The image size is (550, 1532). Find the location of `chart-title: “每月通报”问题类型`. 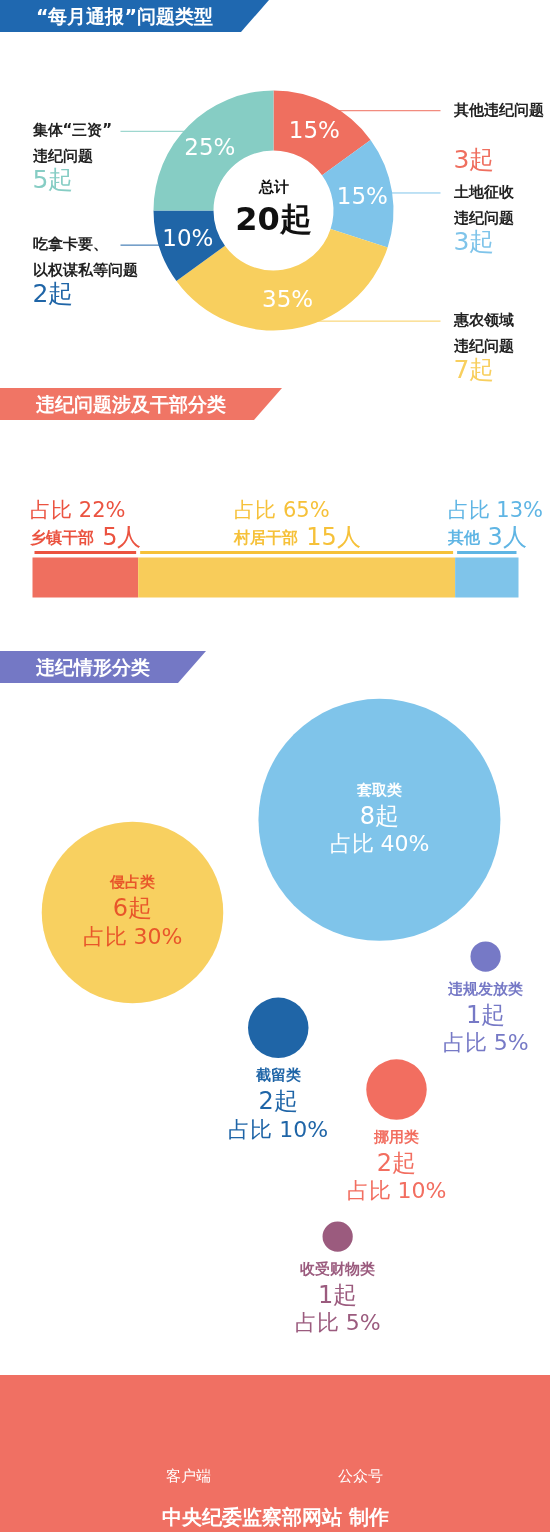

chart-title: “每月通报”问题类型 is located at coordinates (134, 16).